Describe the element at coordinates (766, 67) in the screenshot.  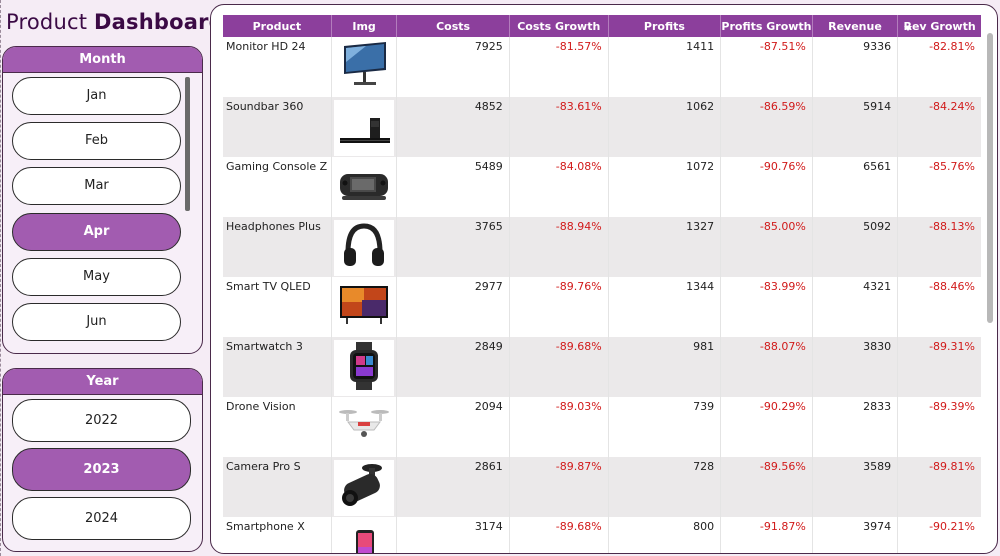
I see `cell-profits-growth: -87.51%` at that location.